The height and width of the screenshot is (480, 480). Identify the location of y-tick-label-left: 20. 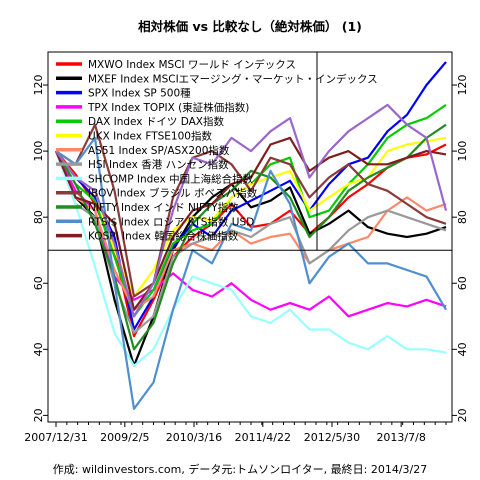
(38, 415).